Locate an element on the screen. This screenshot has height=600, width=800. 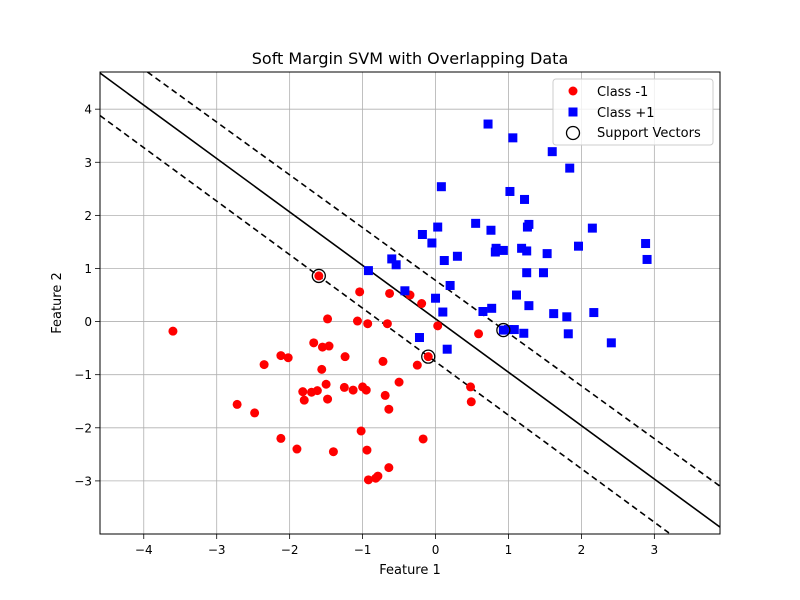
y-tick-label: 4 is located at coordinates (88, 110).